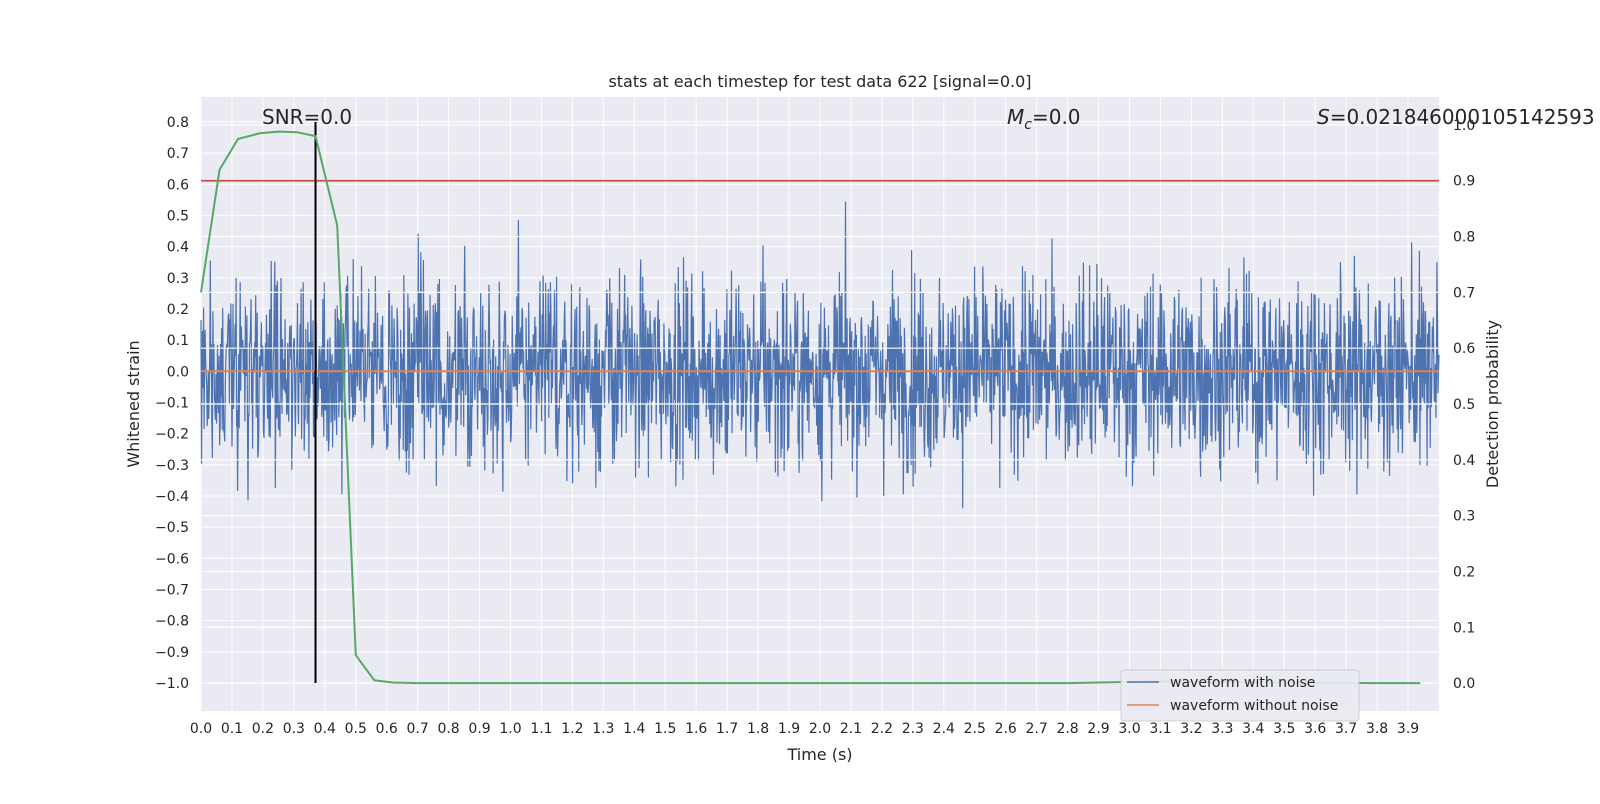 The width and height of the screenshot is (1600, 804). Describe the element at coordinates (1377, 729) in the screenshot. I see `x-tick-label: 3.8` at that location.